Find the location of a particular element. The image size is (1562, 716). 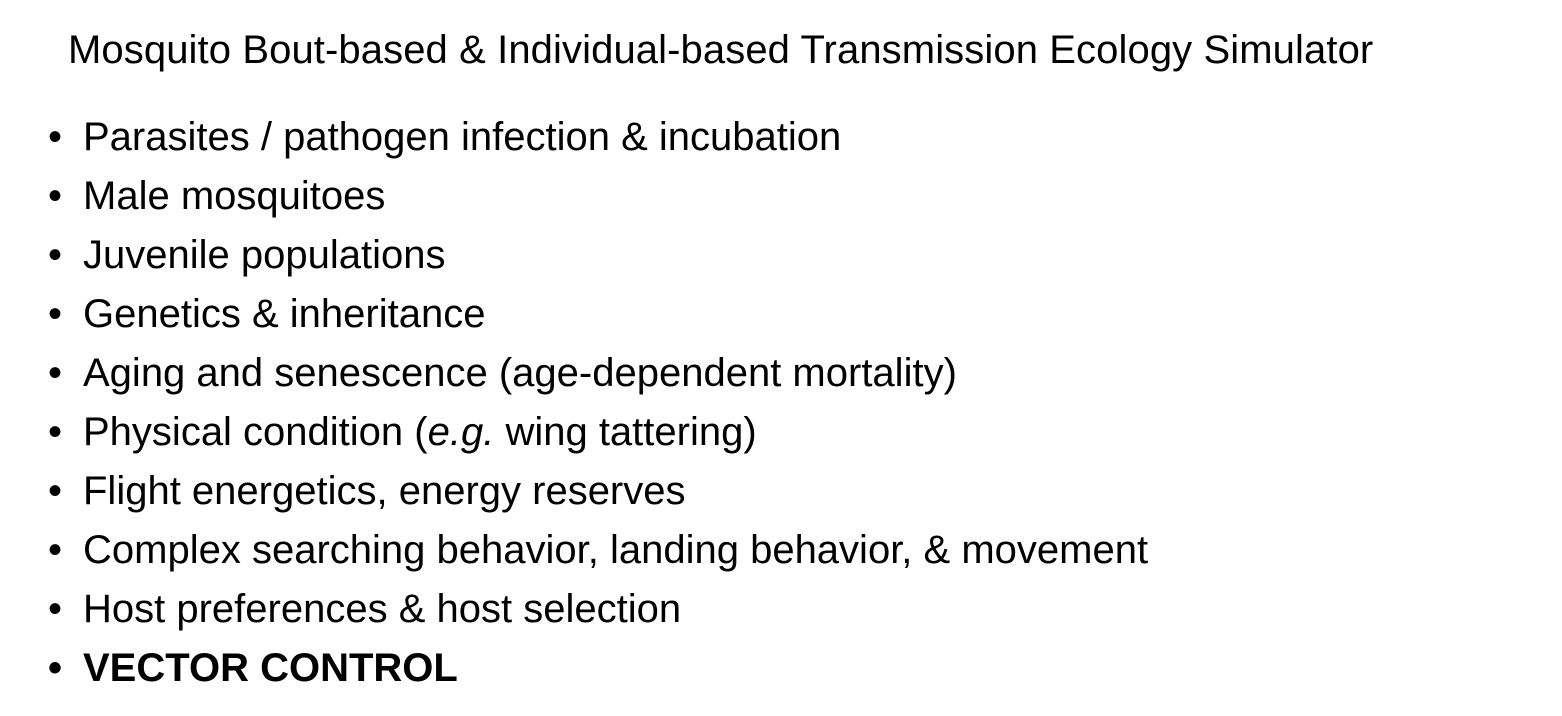

list-item-text: Host preferences & host selection is located at coordinates (382, 609).